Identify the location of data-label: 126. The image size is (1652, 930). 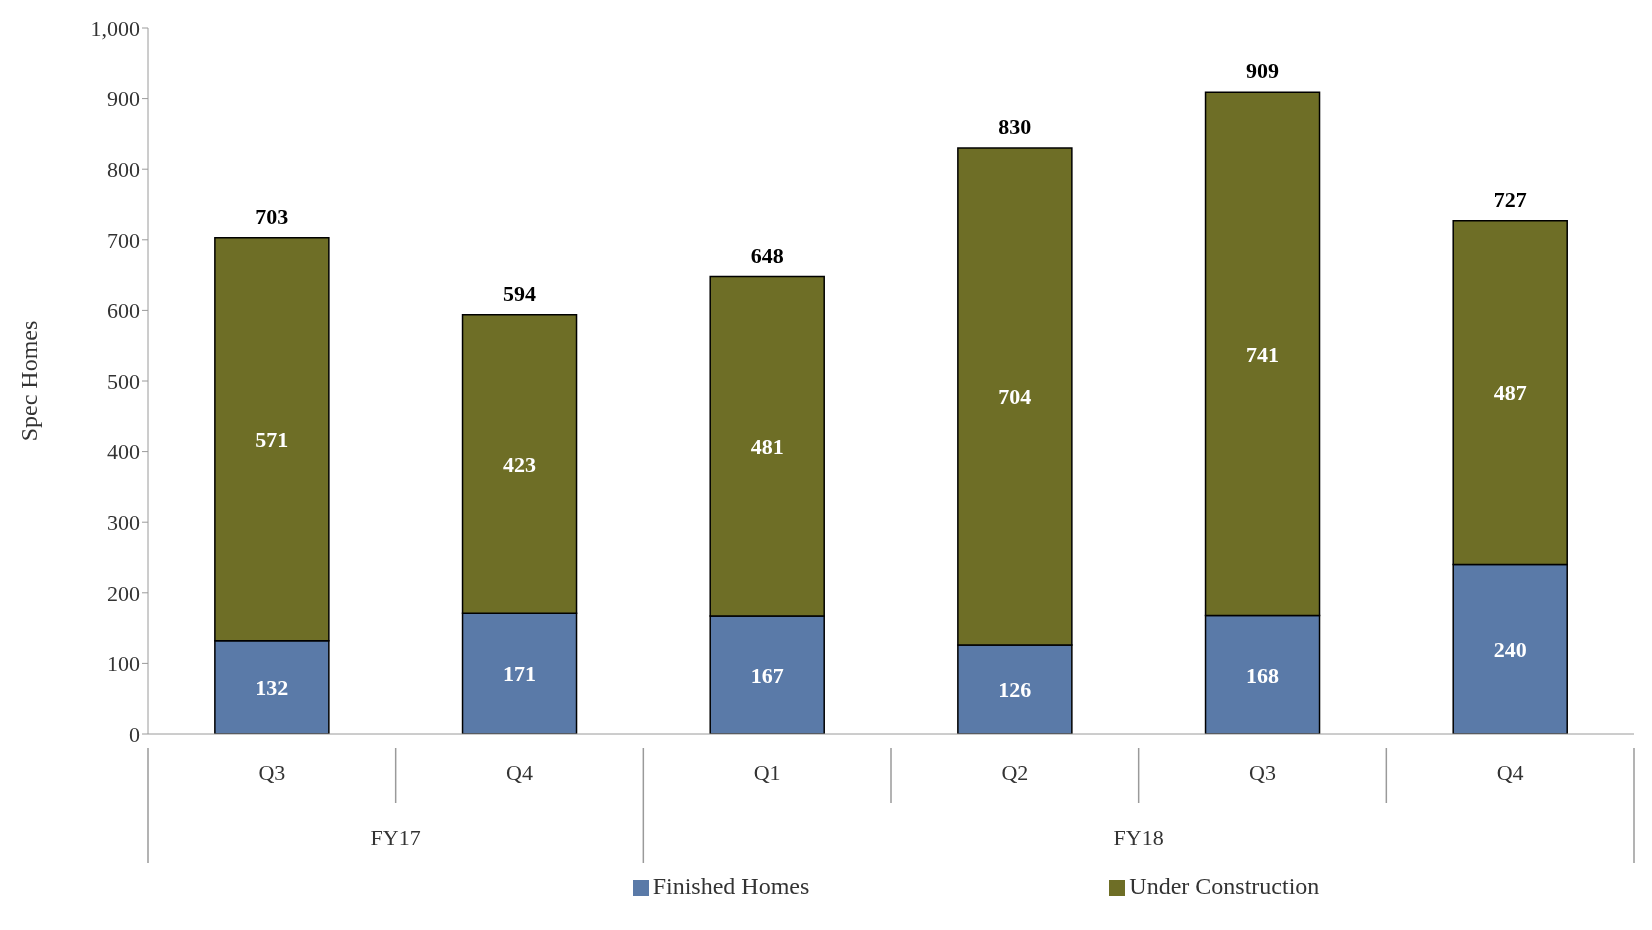
(1015, 690).